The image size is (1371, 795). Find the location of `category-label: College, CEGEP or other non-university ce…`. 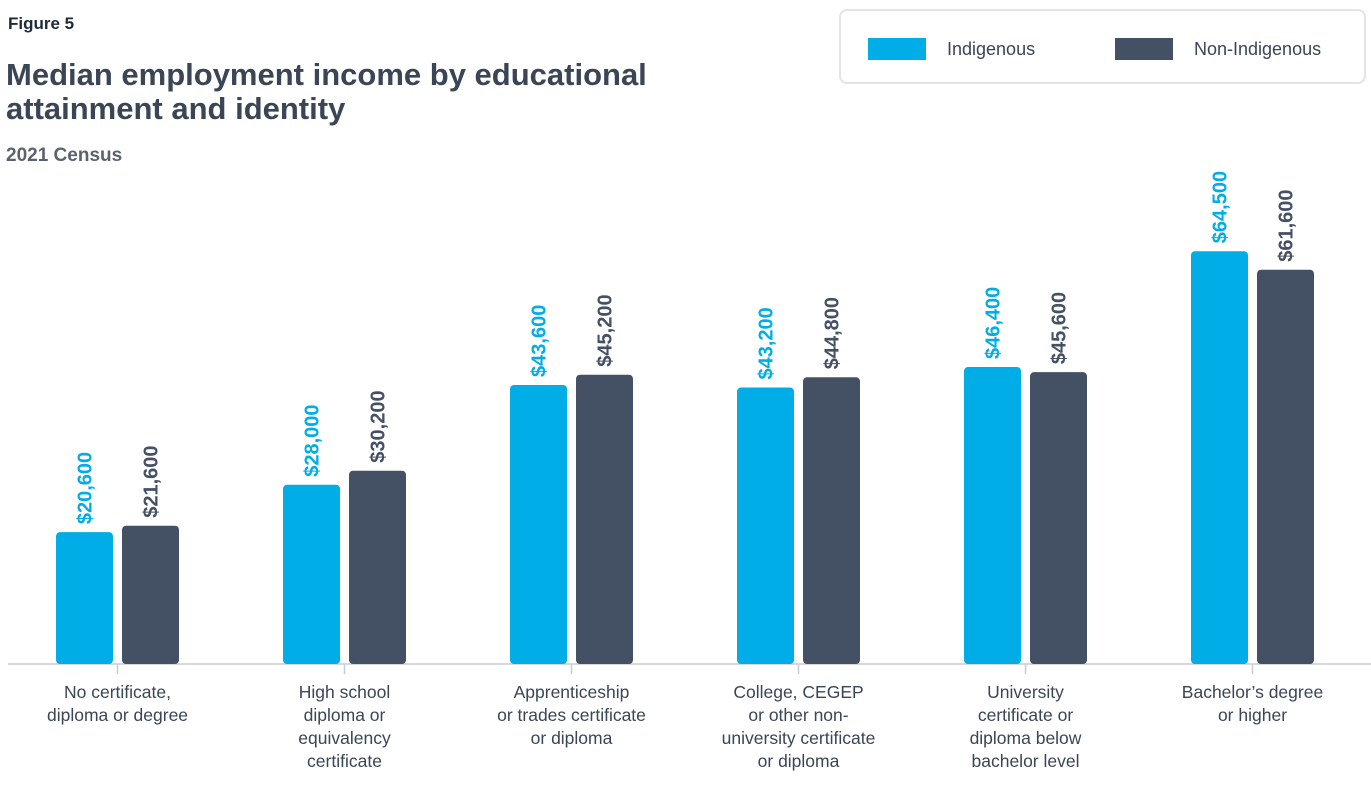

category-label: College, CEGEP or other non-university ce… is located at coordinates (799, 727).